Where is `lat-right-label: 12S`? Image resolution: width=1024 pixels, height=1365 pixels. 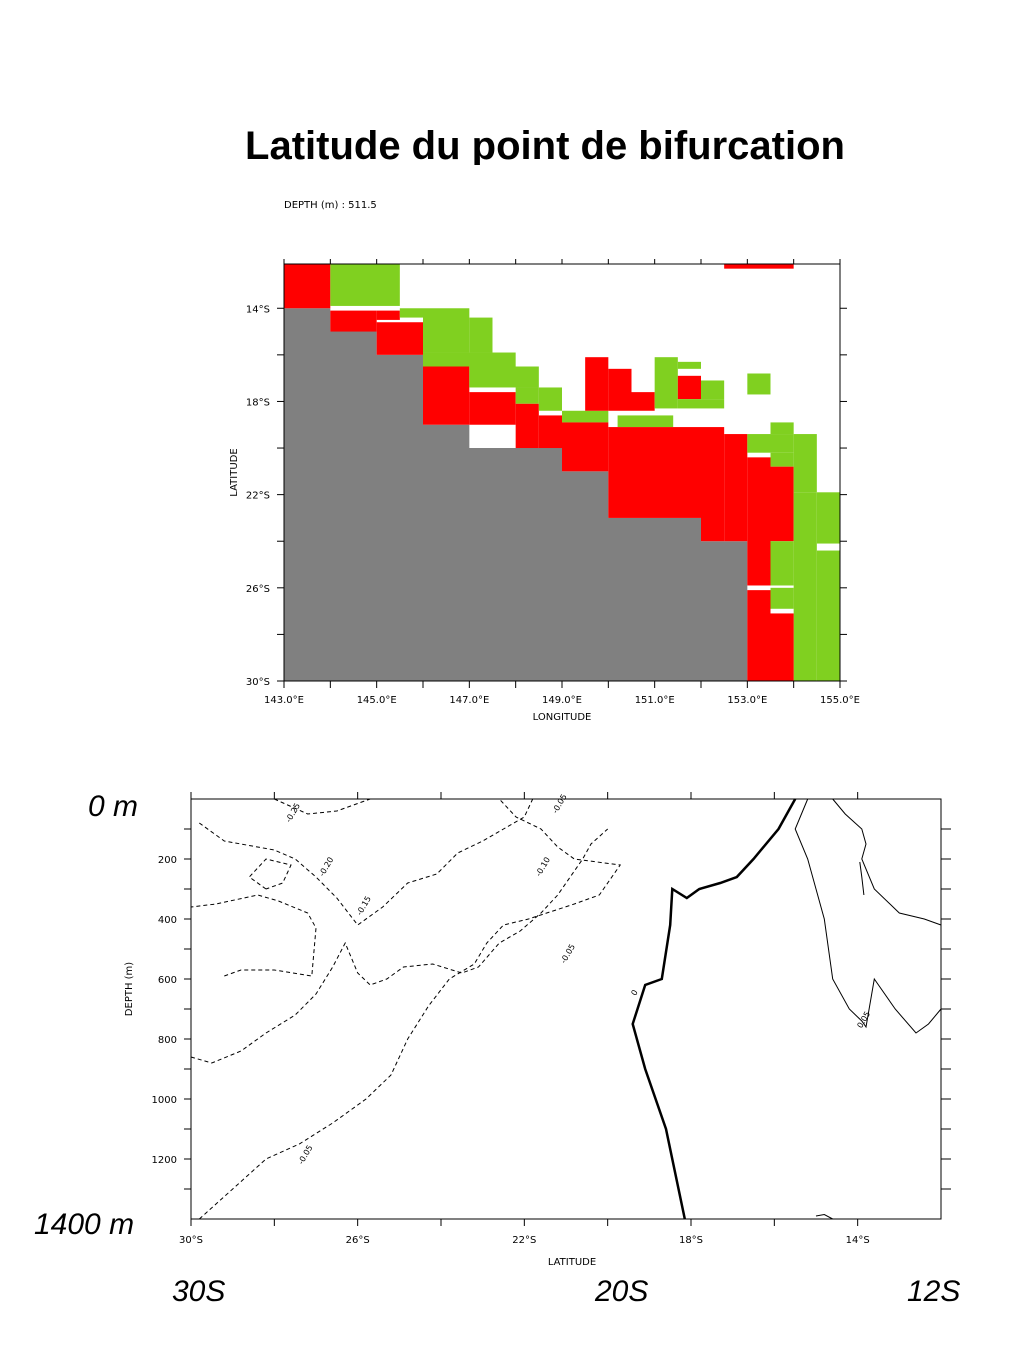
lat-right-label: 12S is located at coordinates (934, 1291).